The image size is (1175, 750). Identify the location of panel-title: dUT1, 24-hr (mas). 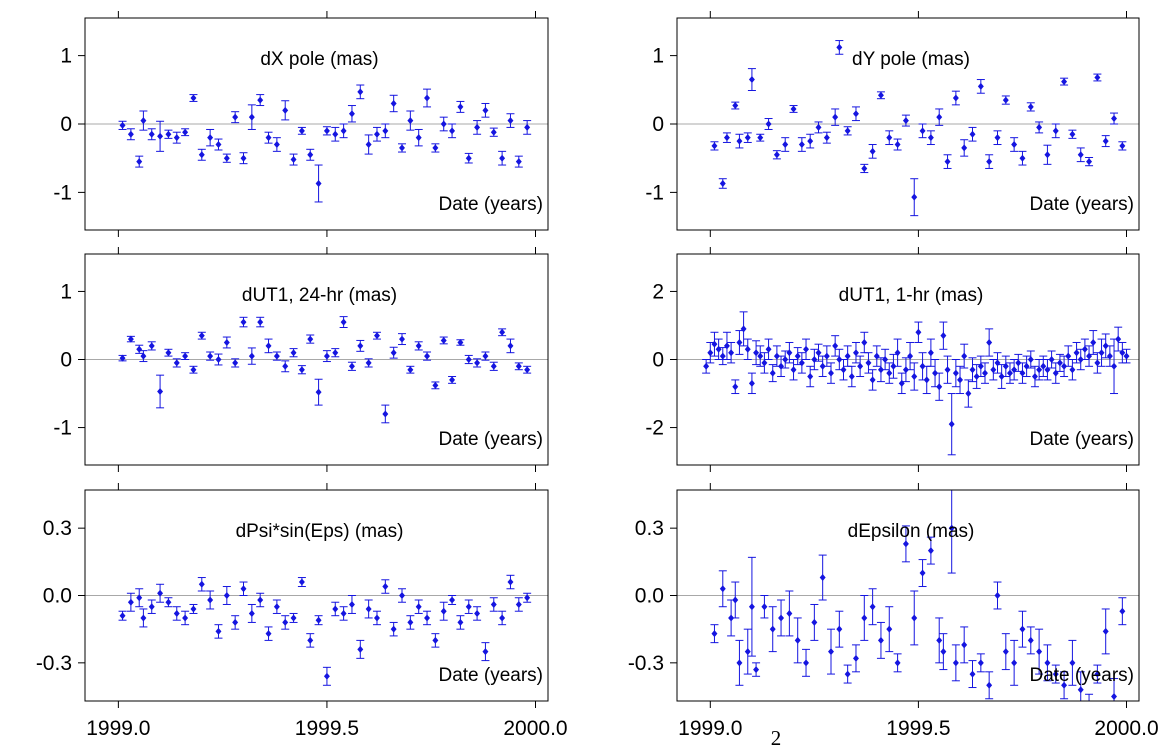
(319, 295).